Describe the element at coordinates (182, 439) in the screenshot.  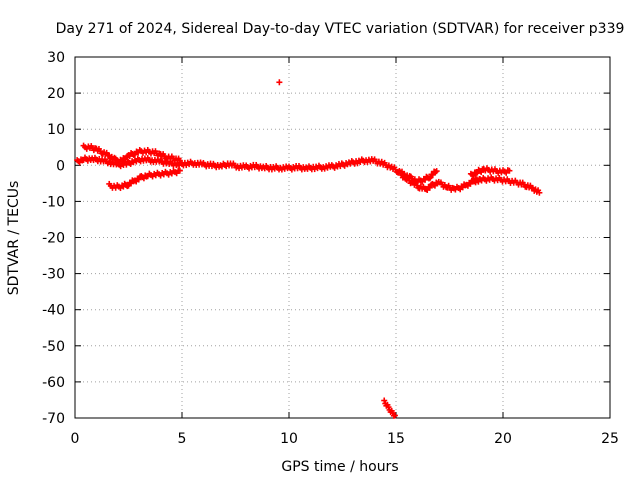
I see `x-tick-label: 5` at that location.